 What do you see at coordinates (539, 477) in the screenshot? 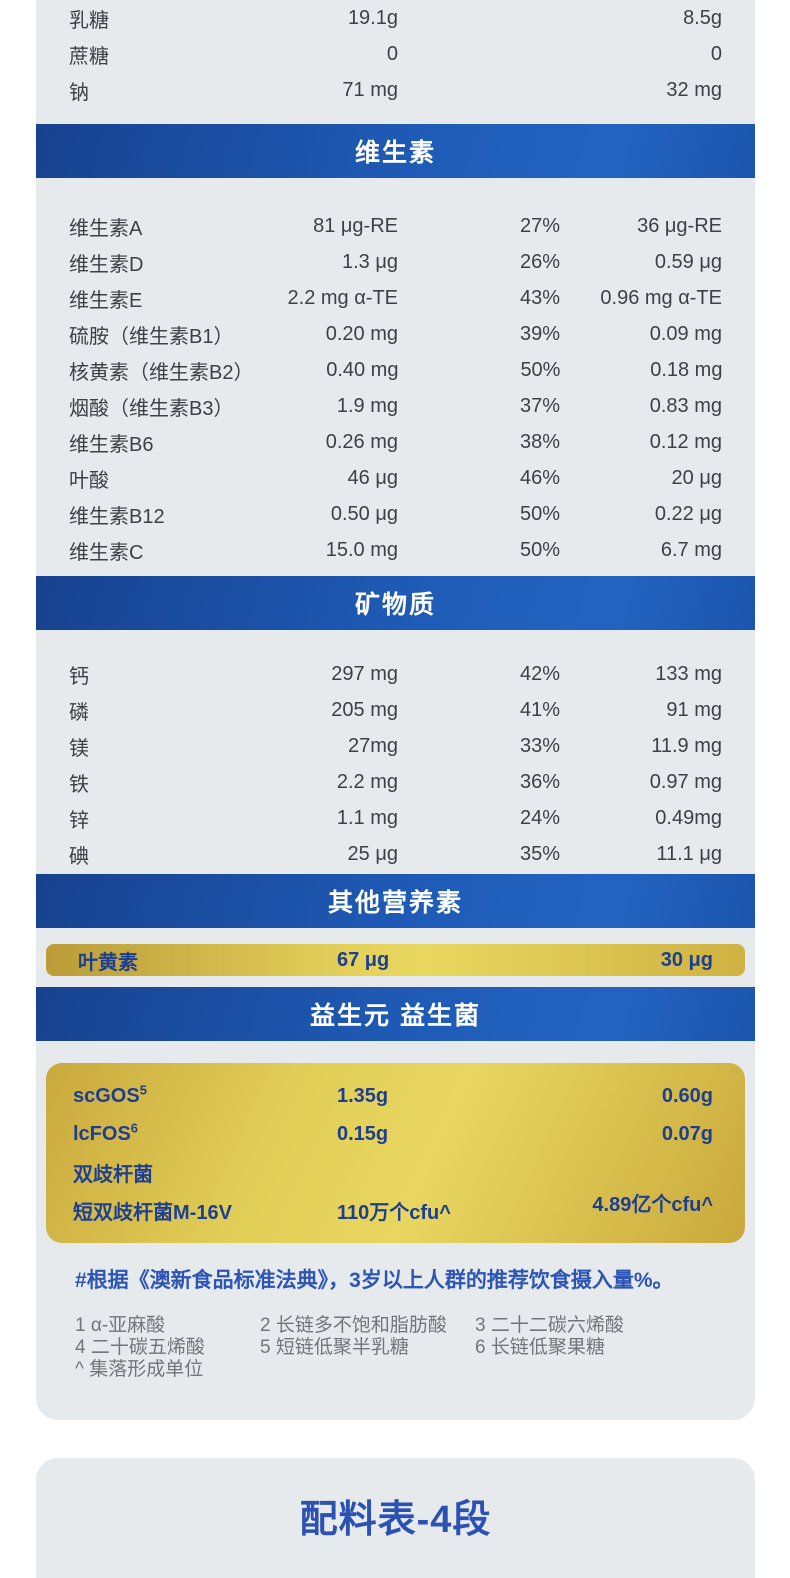
I see `daily-intake-percent: 46%` at bounding box center [539, 477].